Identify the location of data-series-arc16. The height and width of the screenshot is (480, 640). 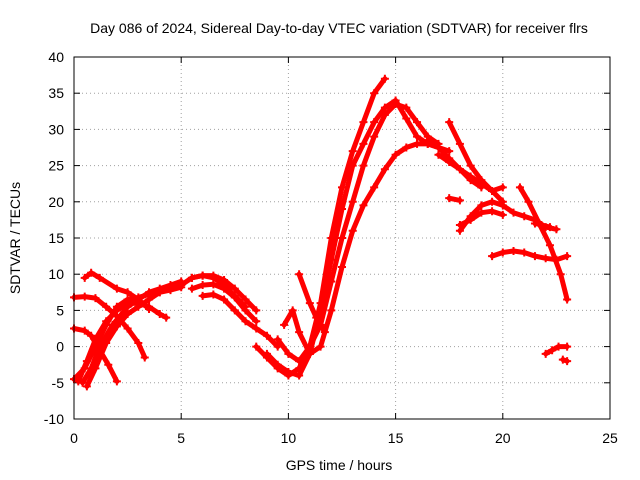
(312, 303).